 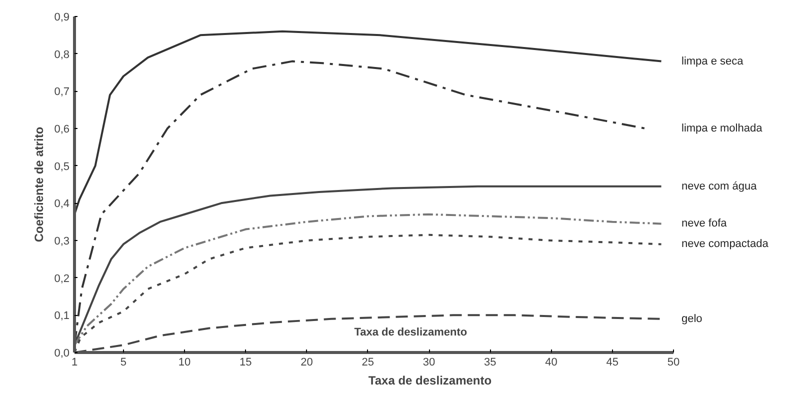 What do you see at coordinates (673, 362) in the screenshot?
I see `x-tick-label: 50` at bounding box center [673, 362].